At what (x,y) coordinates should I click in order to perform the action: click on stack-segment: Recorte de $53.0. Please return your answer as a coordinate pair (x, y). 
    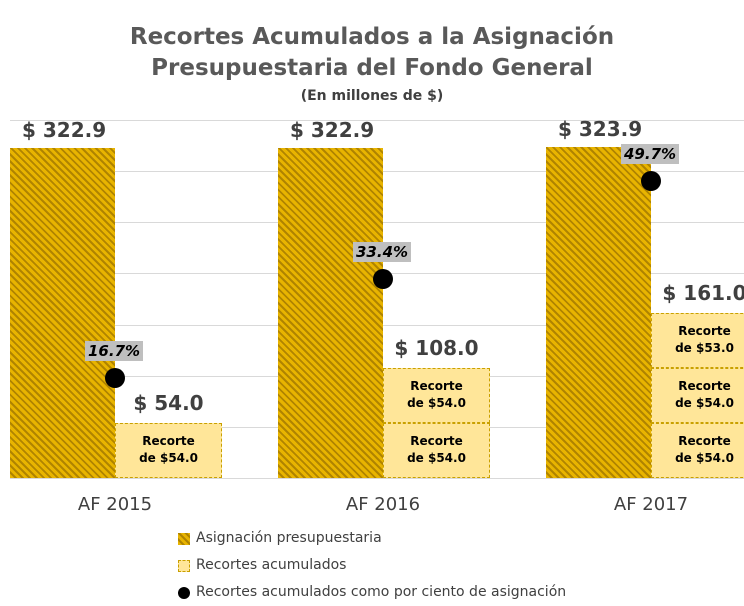
    Looking at the image, I should click on (697, 340).